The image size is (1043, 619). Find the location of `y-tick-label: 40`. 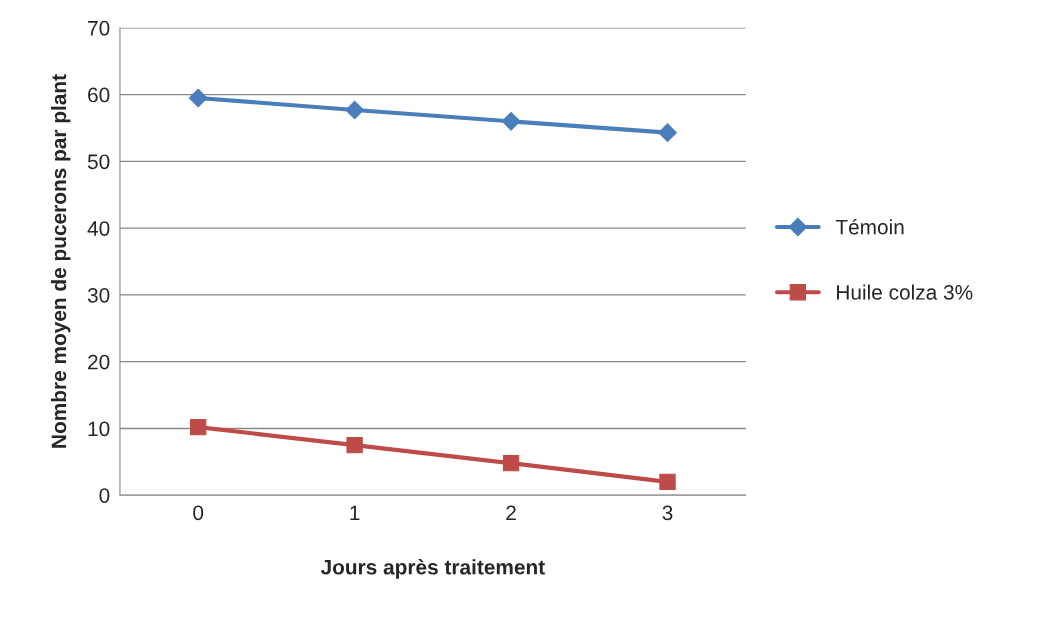

y-tick-label: 40 is located at coordinates (98, 228).